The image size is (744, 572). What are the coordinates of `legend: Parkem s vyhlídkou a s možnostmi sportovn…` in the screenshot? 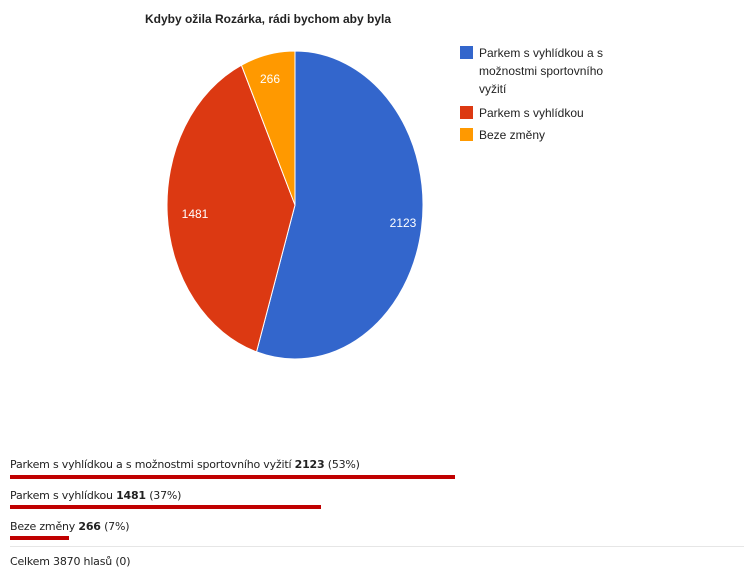 It's located at (531, 94).